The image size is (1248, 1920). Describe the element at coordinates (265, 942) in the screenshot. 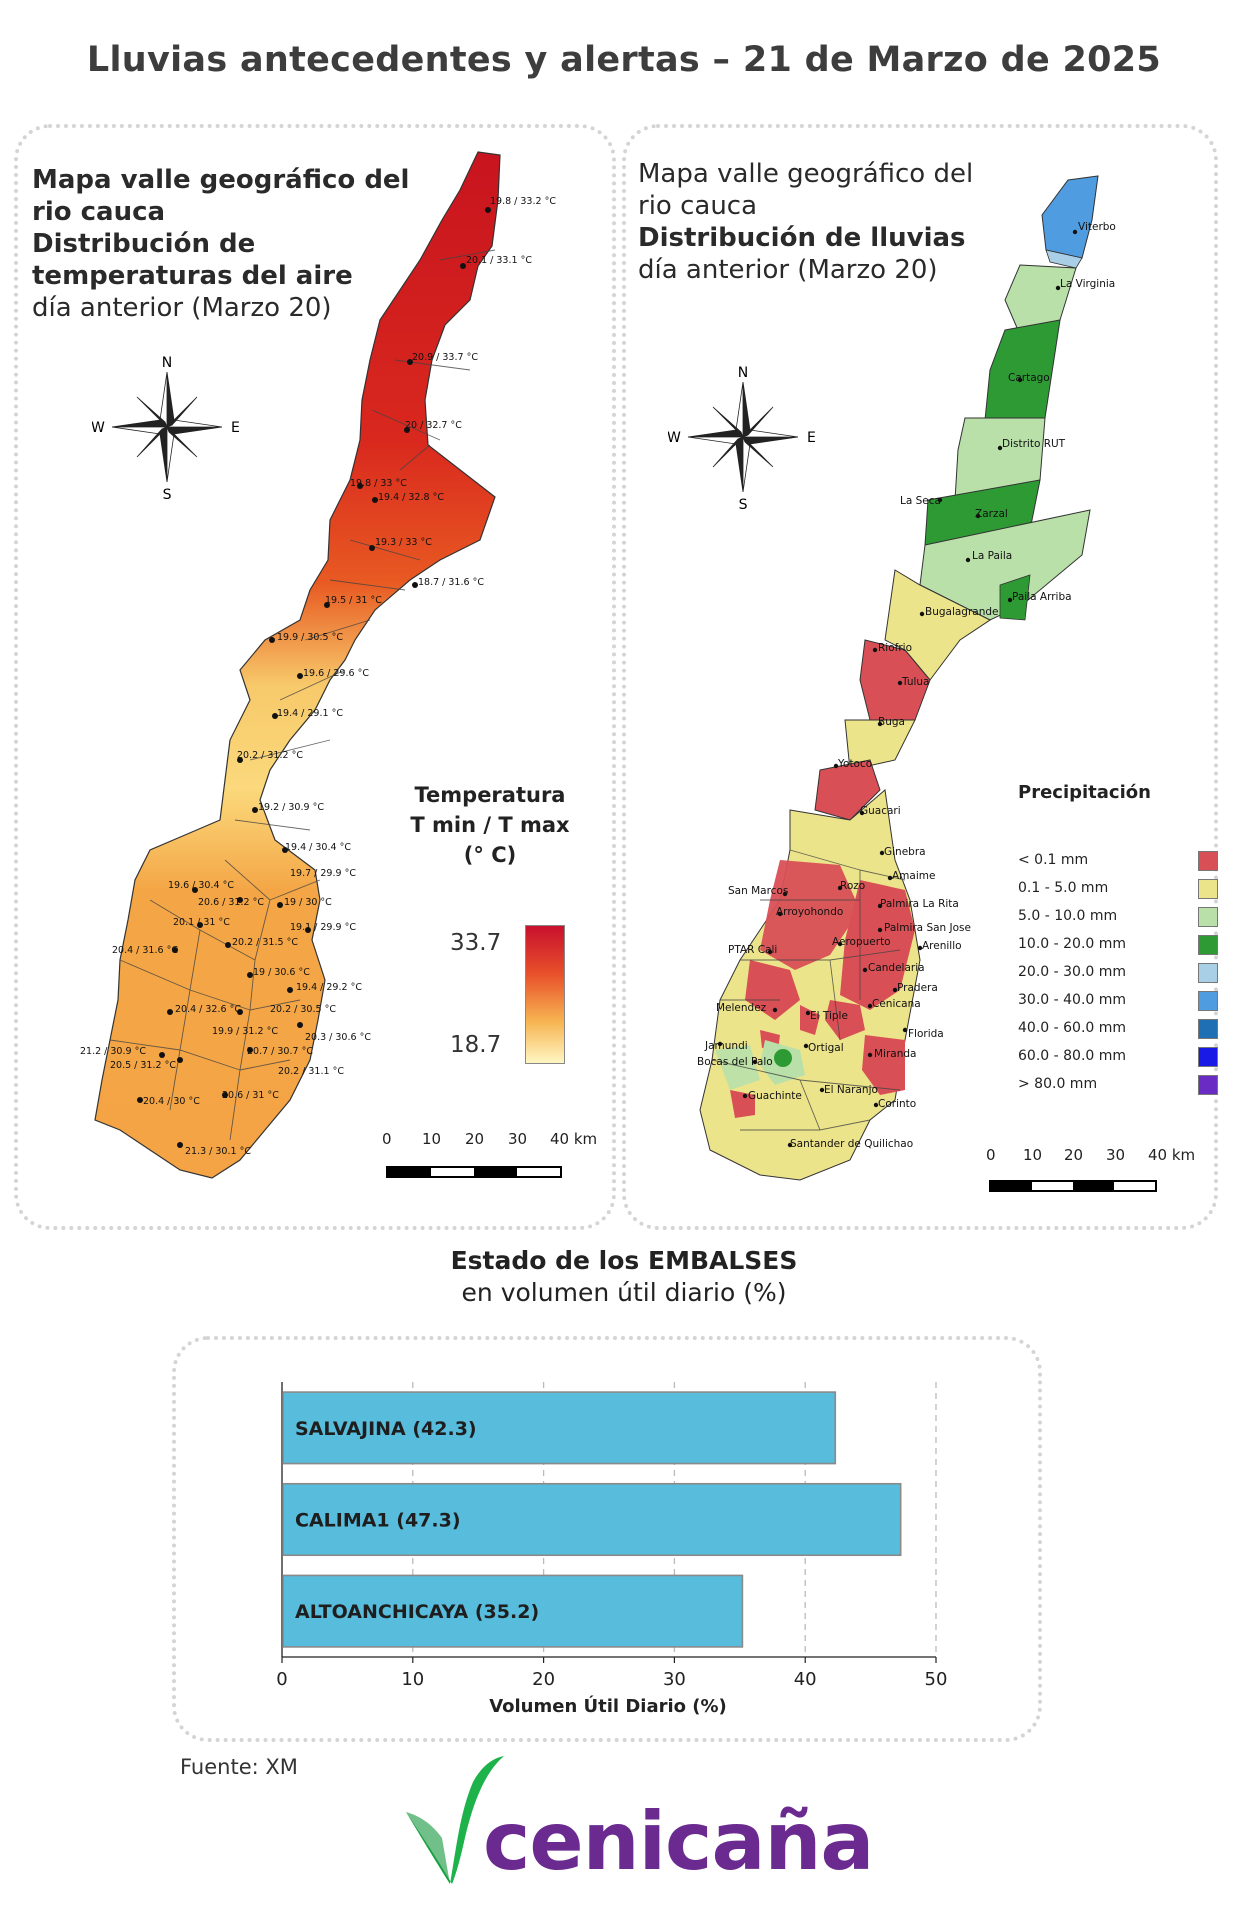

I see `station-label: 20.2 / 31.5 °C` at that location.